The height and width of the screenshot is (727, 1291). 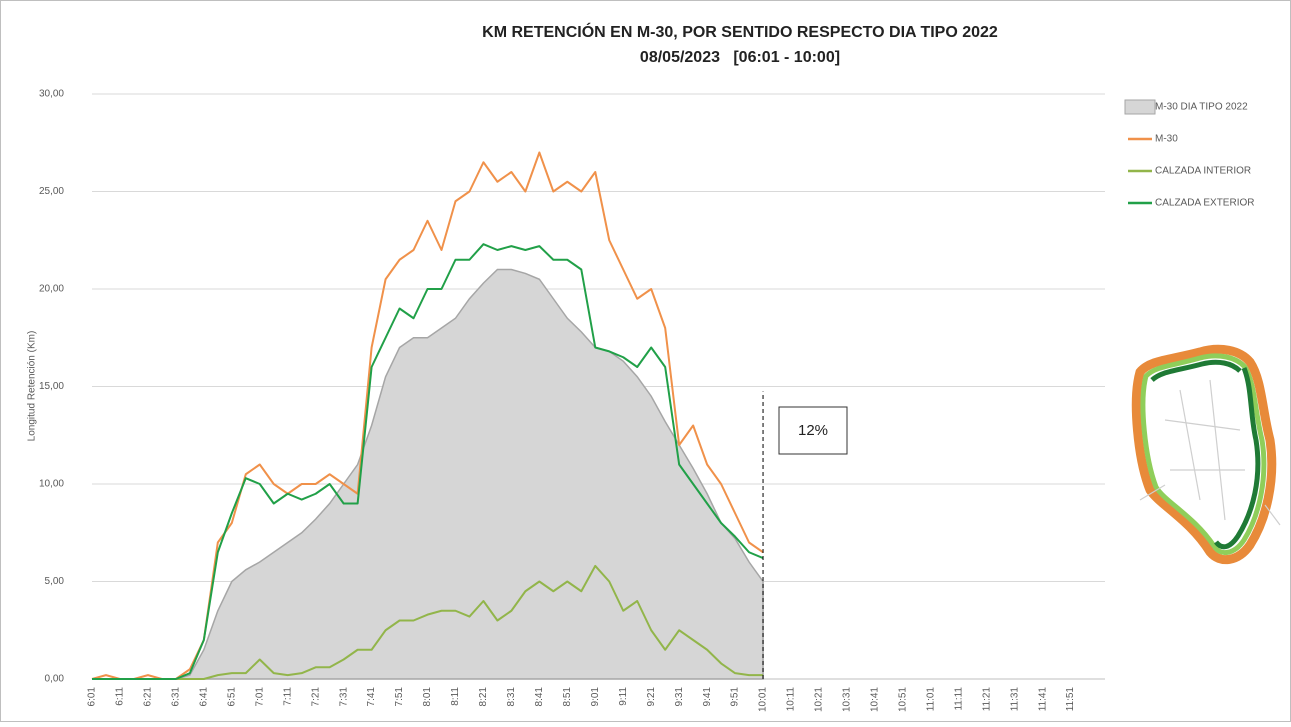 What do you see at coordinates (148, 697) in the screenshot?
I see `x-tick-label: 6:21` at bounding box center [148, 697].